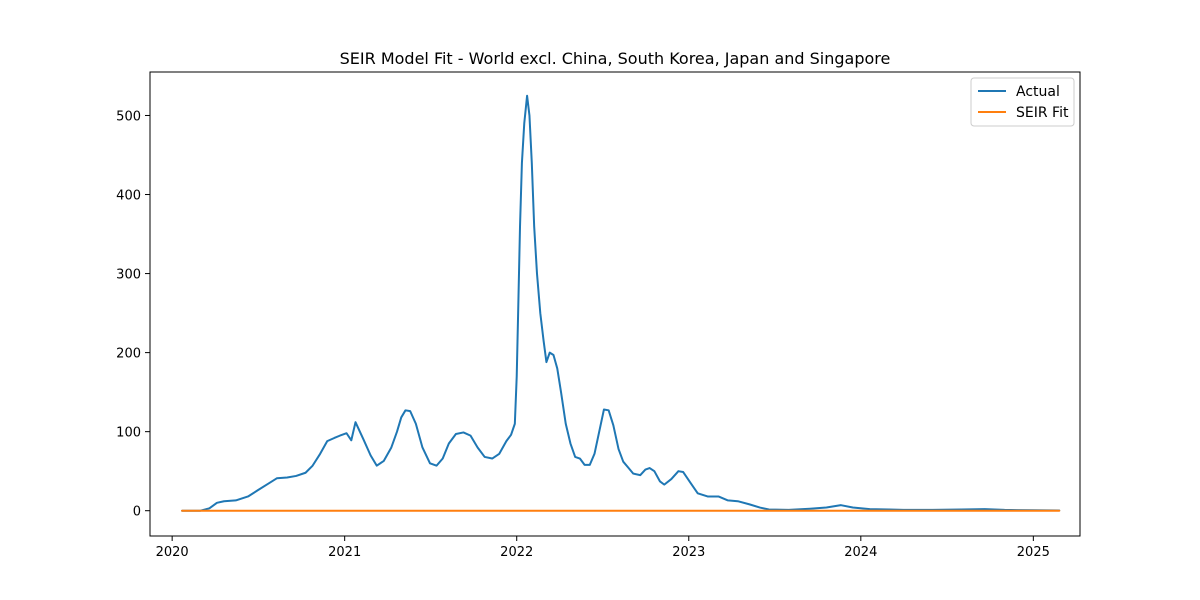 The width and height of the screenshot is (1200, 600). I want to click on x-tick-label: 2024, so click(860, 552).